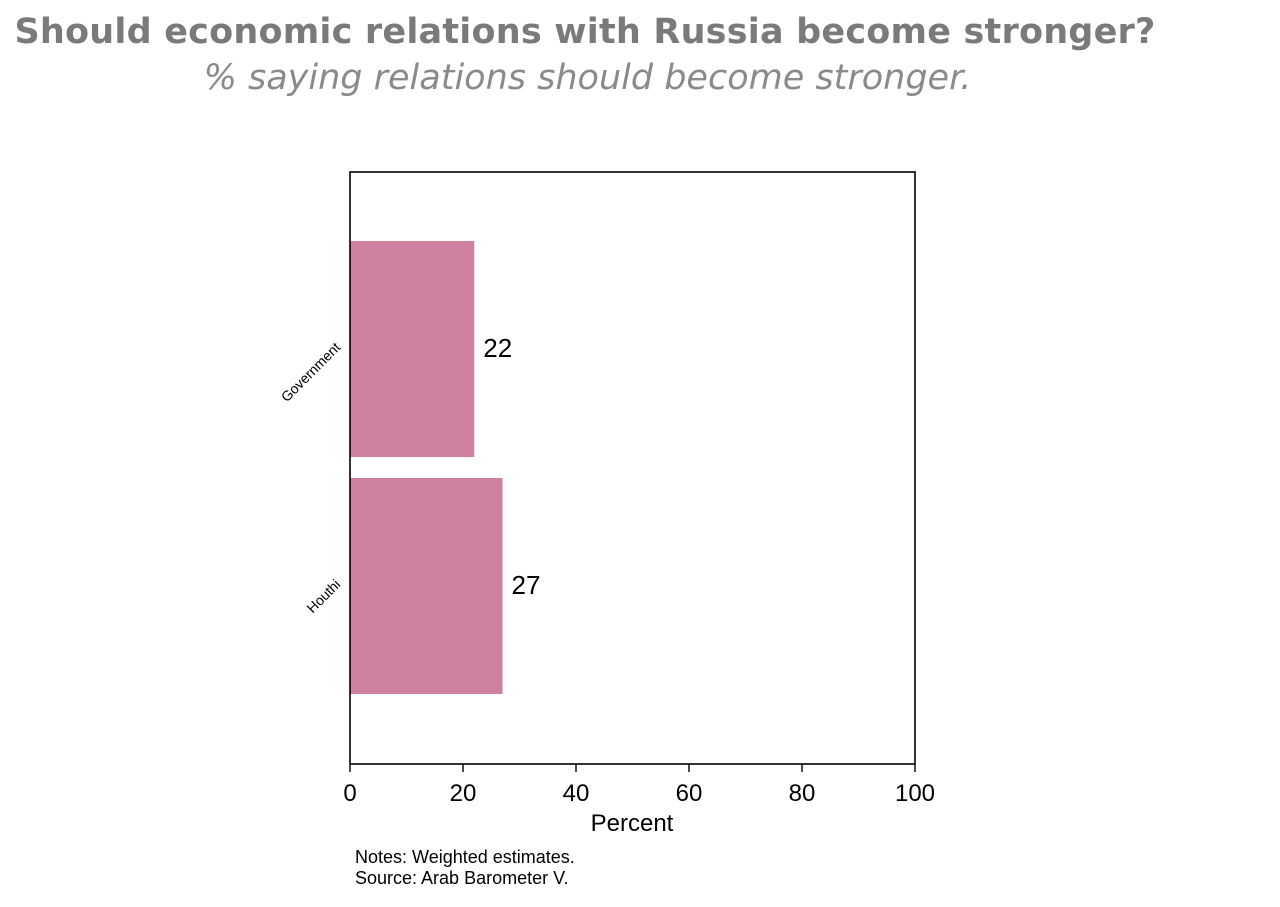  I want to click on x-tick-label: 80, so click(802, 793).